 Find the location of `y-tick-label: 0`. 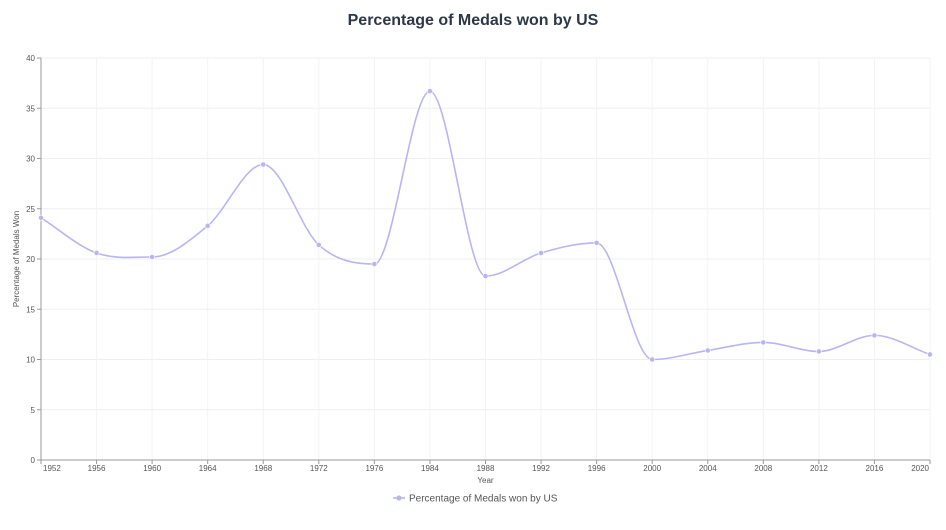

y-tick-label: 0 is located at coordinates (33, 460).